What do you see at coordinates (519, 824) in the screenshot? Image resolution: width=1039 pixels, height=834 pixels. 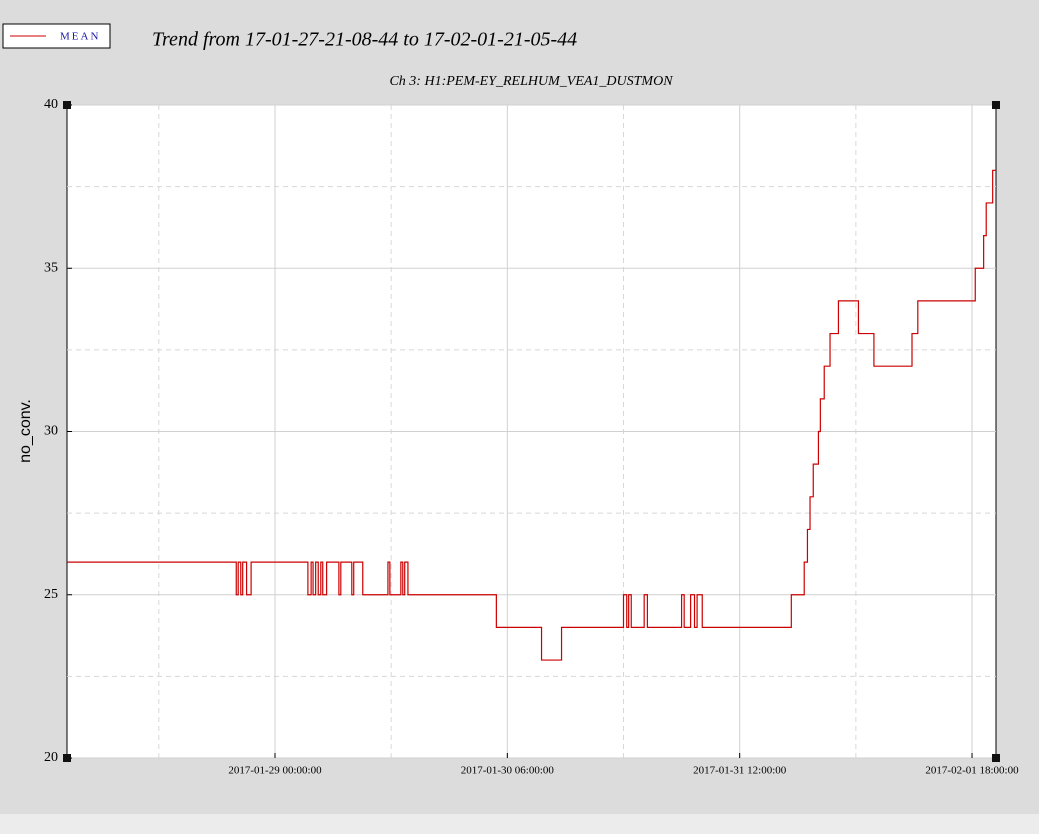 I see `footer-strip` at bounding box center [519, 824].